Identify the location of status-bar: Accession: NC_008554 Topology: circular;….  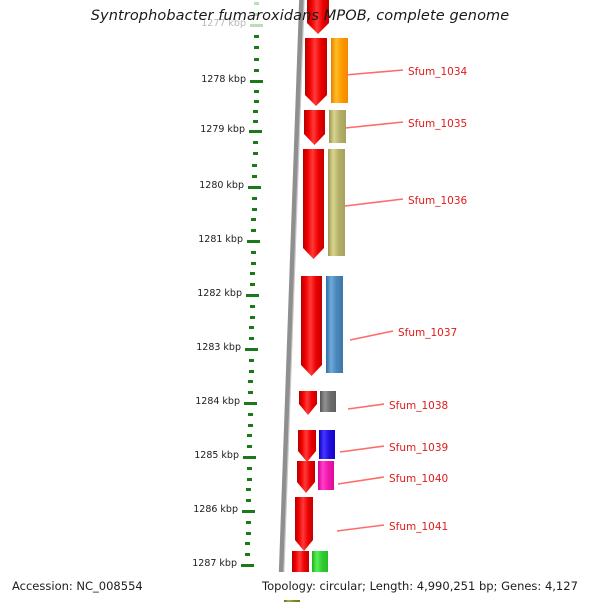
(300, 586).